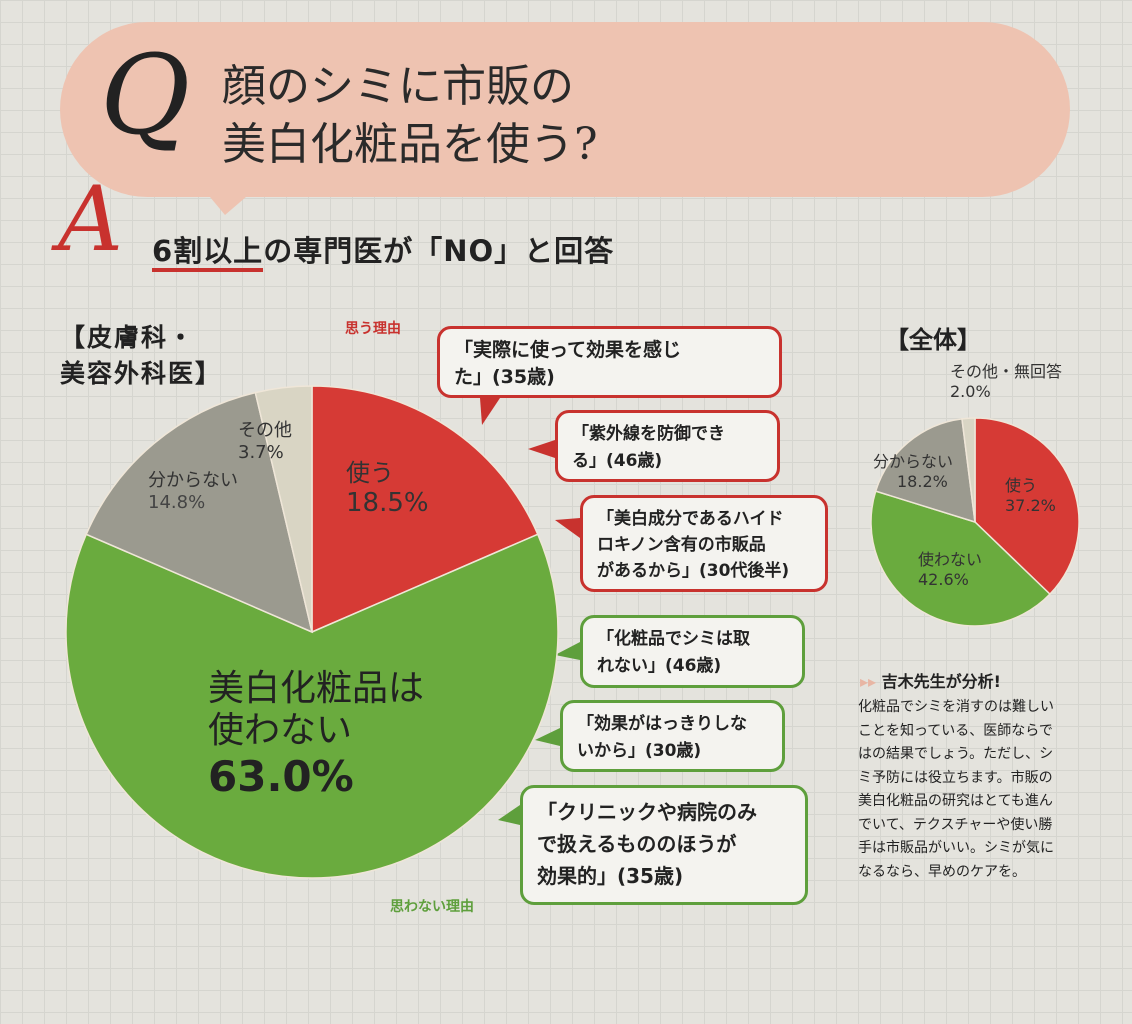  What do you see at coordinates (610, 876) in the screenshot?
I see `line: 効果的」(35歳)` at bounding box center [610, 876].